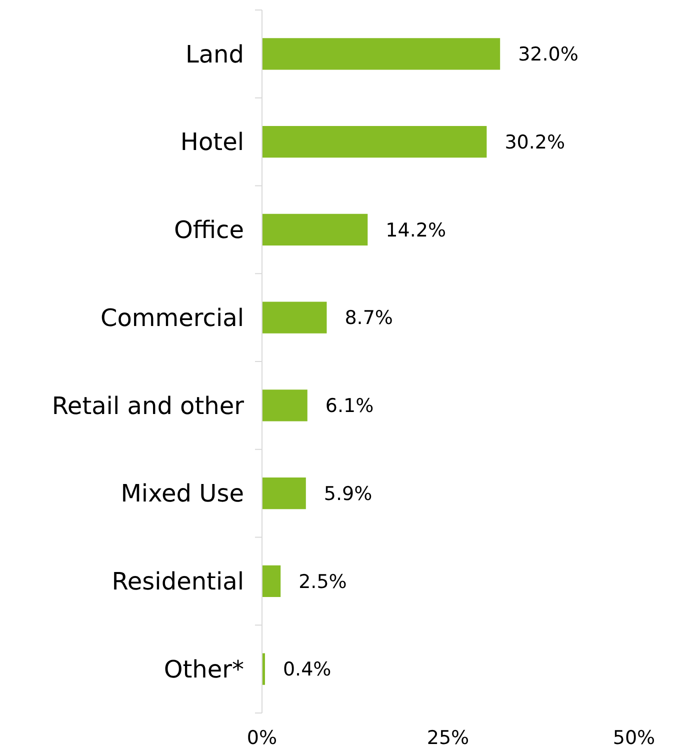  What do you see at coordinates (212, 142) in the screenshot?
I see `y-tick-label: Hotel` at bounding box center [212, 142].